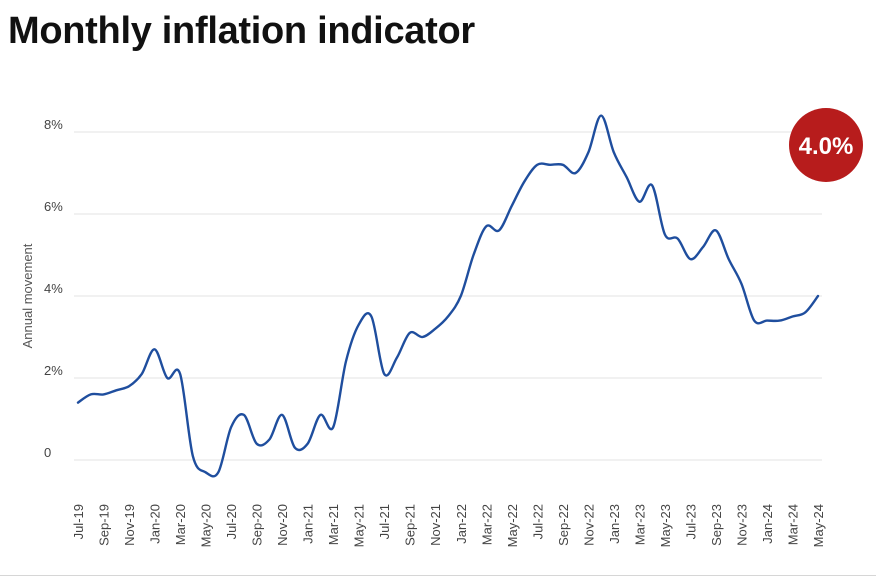  What do you see at coordinates (690, 521) in the screenshot?
I see `x-tick-label: Jul-23` at bounding box center [690, 521].